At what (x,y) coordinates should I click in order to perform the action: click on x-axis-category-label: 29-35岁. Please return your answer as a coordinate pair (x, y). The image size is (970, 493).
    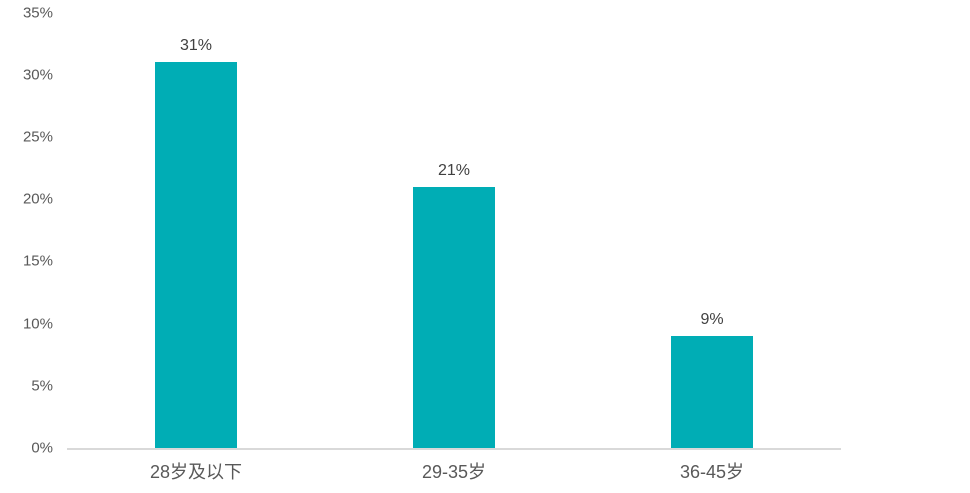
    Looking at the image, I should click on (454, 472).